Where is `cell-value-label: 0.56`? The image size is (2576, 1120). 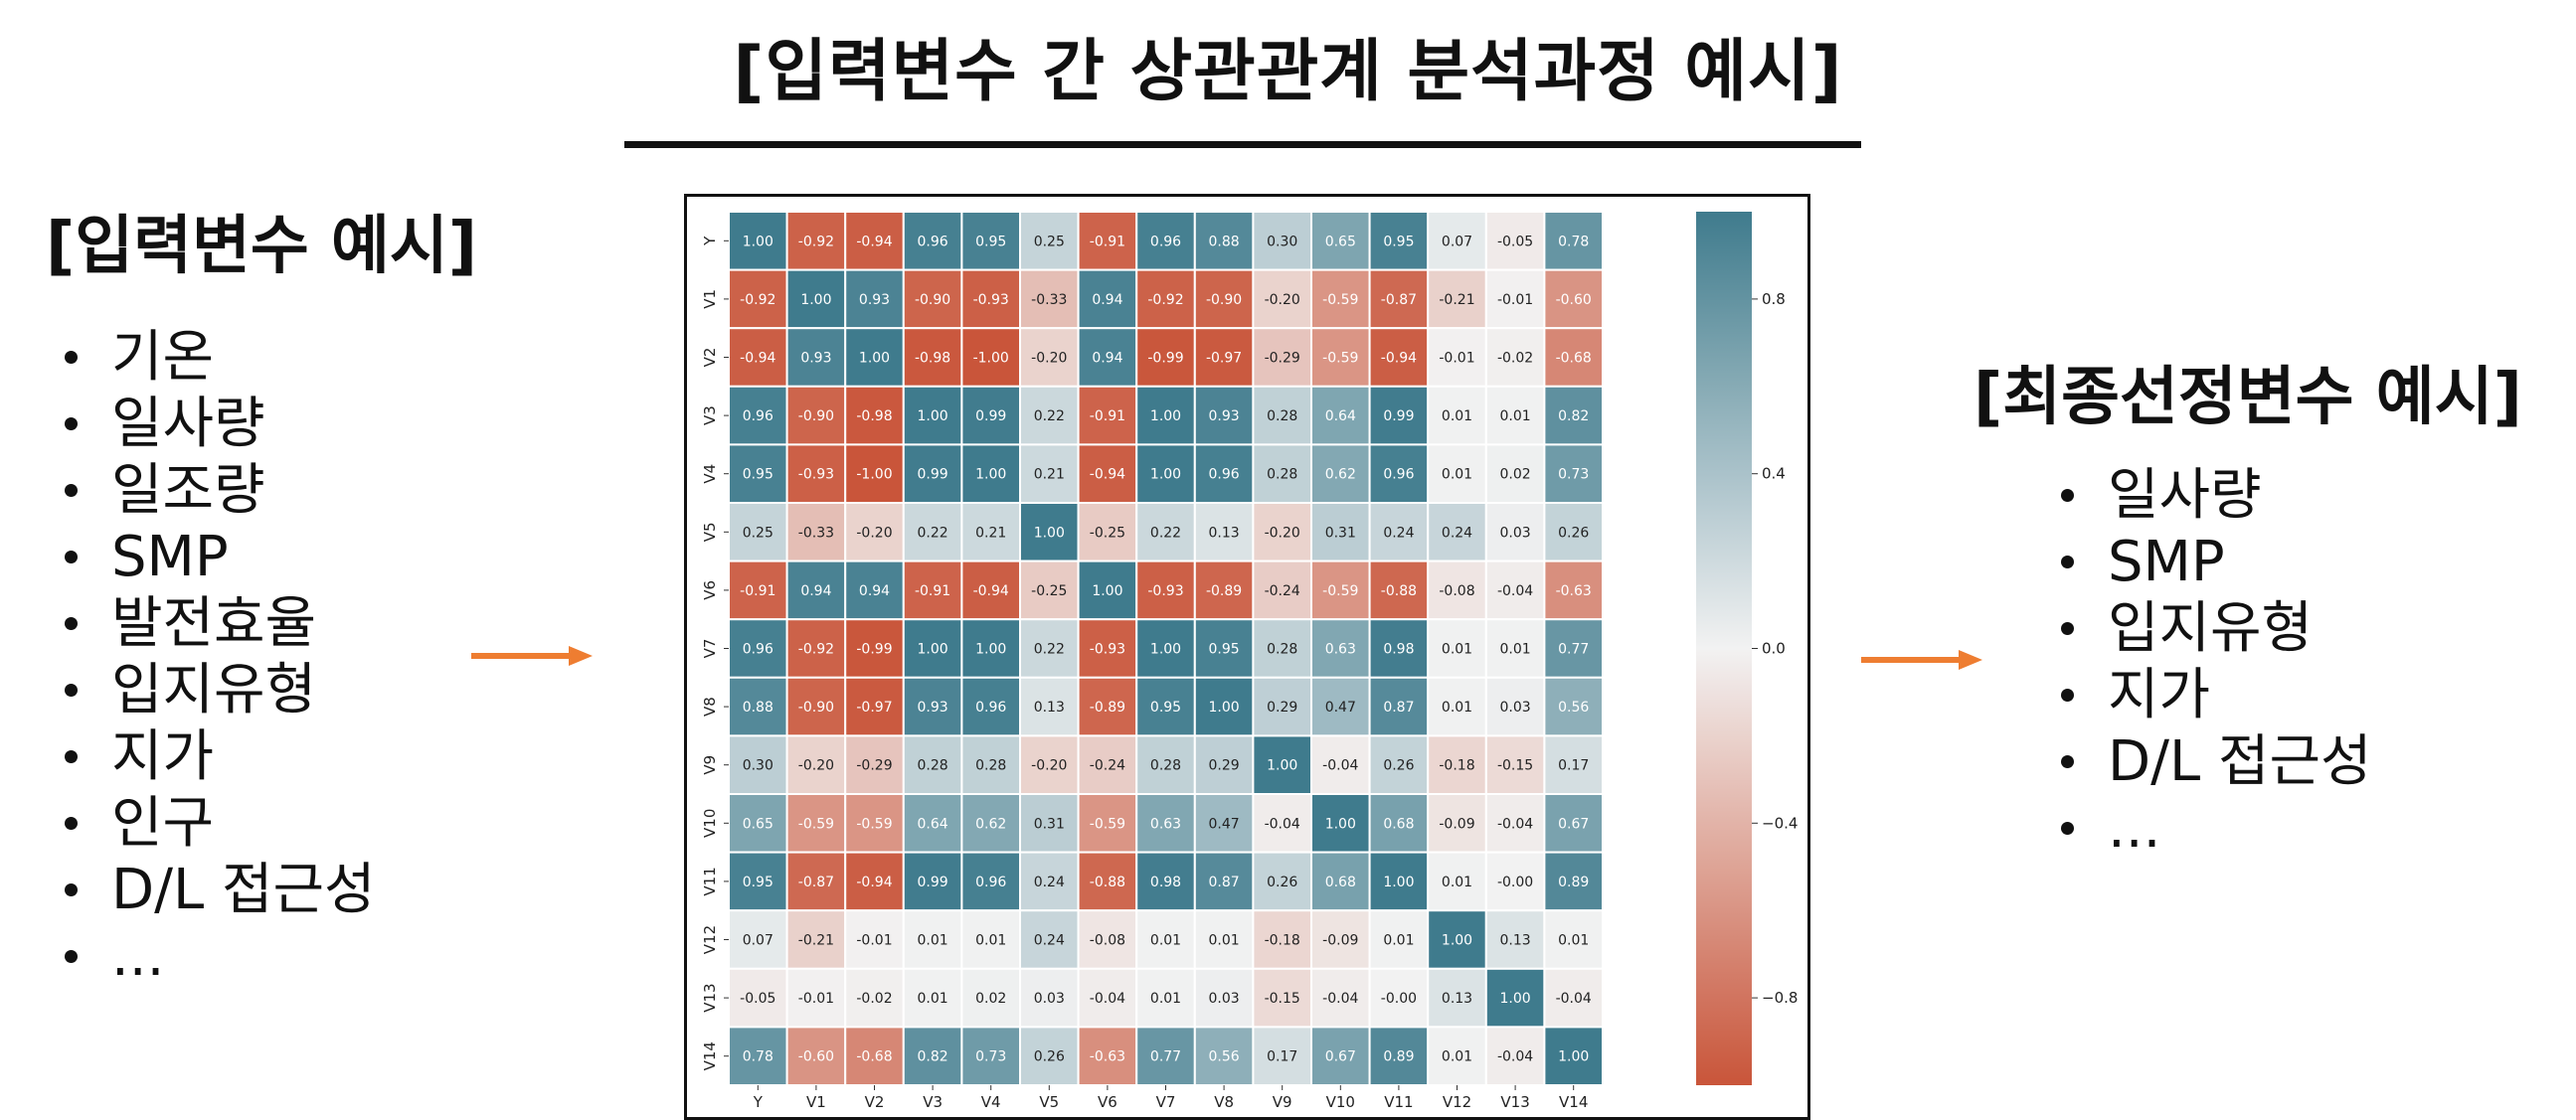 cell-value-label: 0.56 is located at coordinates (1224, 1057).